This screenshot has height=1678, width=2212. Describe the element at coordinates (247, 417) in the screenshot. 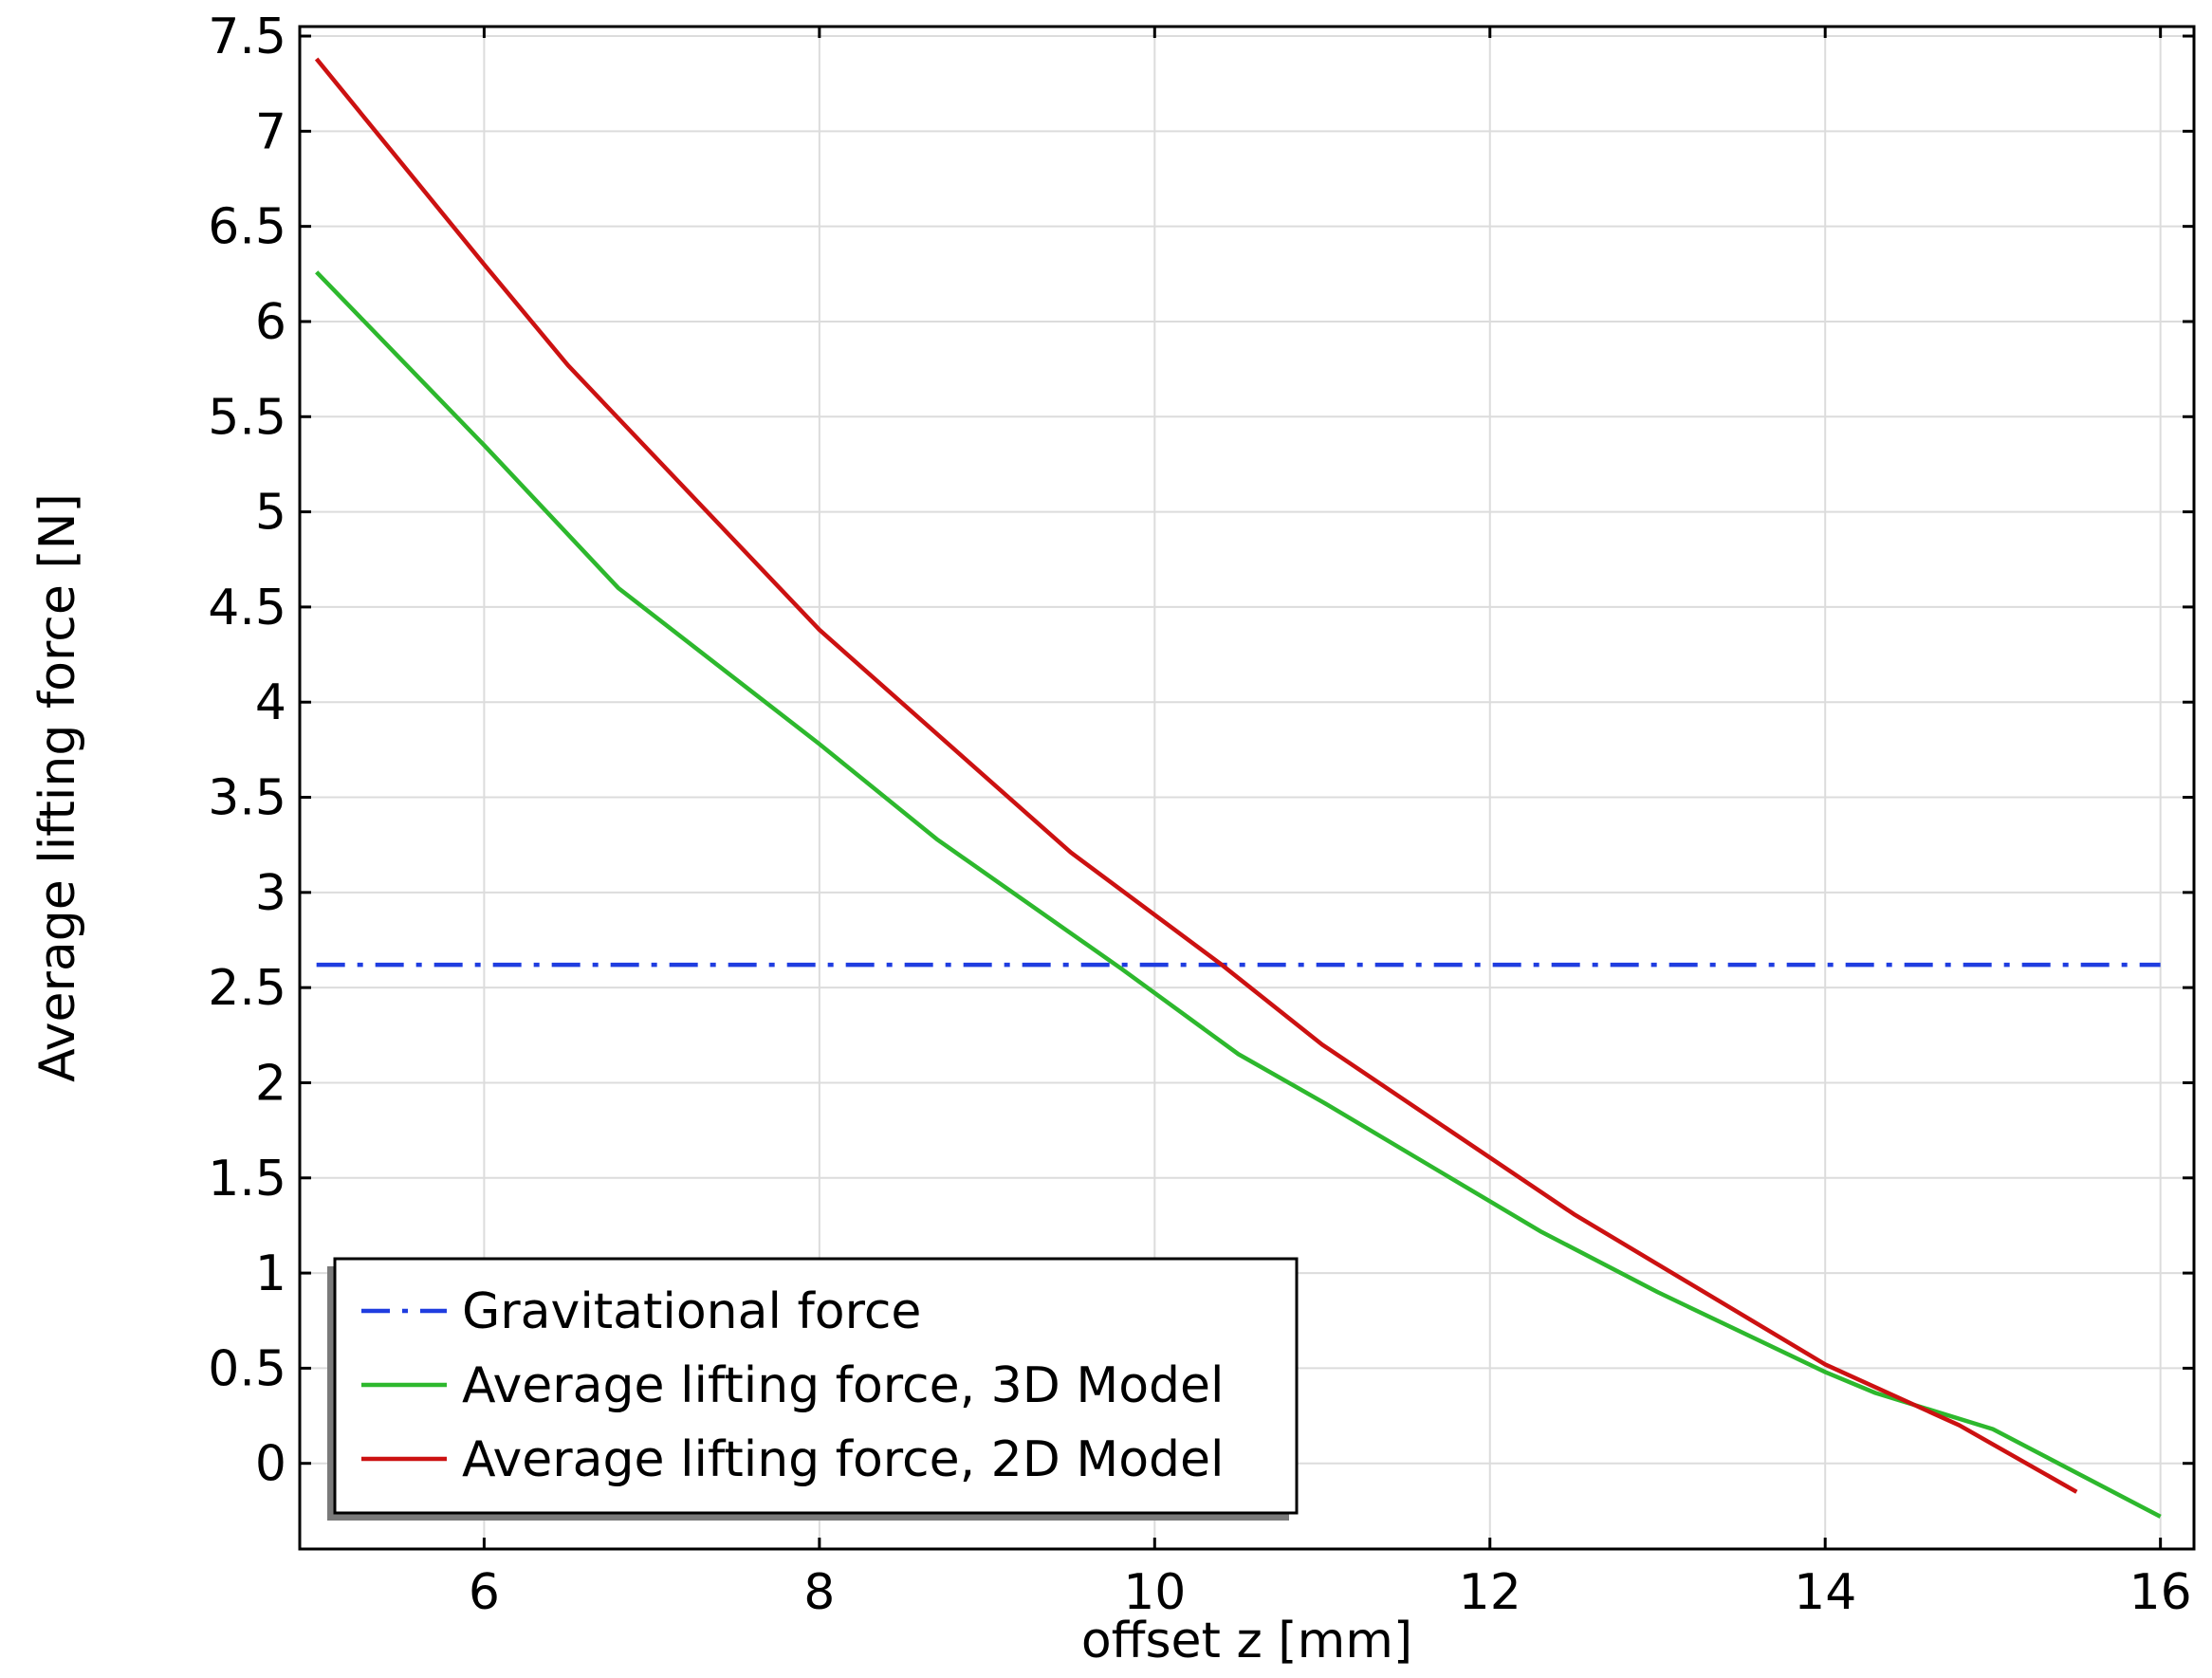

I see `y-tick-label-5-5: 5.5` at that location.